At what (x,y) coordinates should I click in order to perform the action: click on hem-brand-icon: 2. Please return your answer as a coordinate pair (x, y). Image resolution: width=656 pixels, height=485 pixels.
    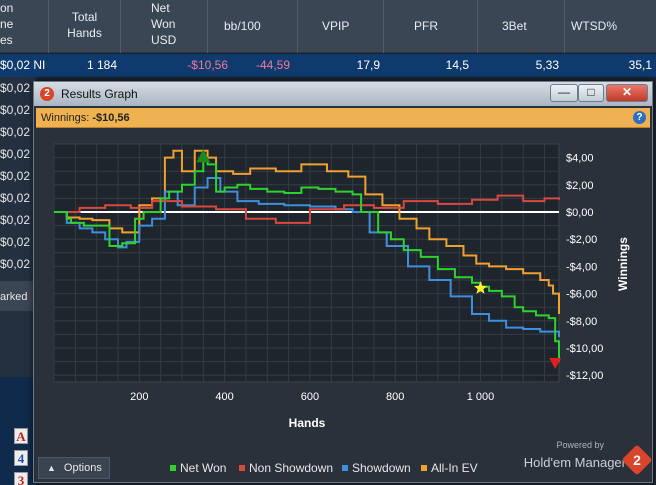
    Looking at the image, I should click on (637, 460).